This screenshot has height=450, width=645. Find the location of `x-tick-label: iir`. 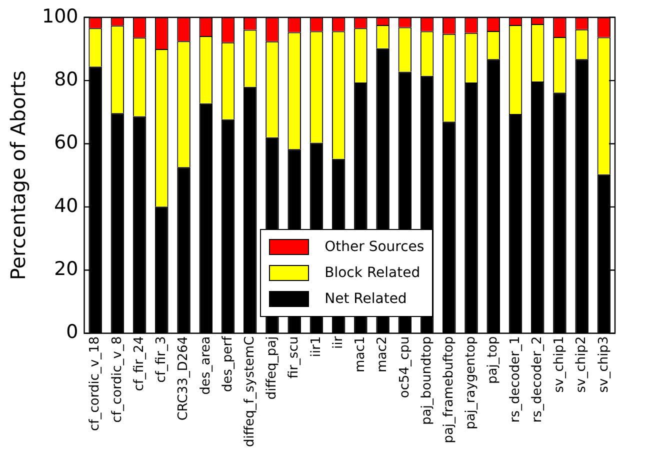

x-tick-label: iir is located at coordinates (338, 342).